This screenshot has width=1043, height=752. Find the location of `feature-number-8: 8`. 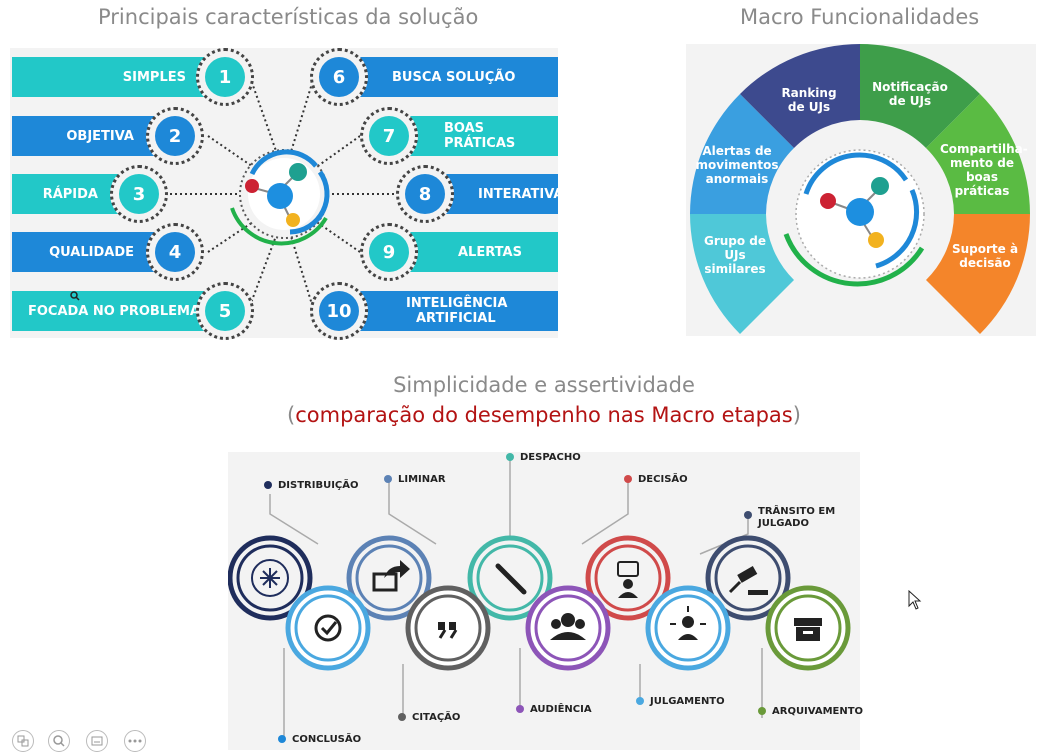

feature-number-8: 8 is located at coordinates (425, 194).